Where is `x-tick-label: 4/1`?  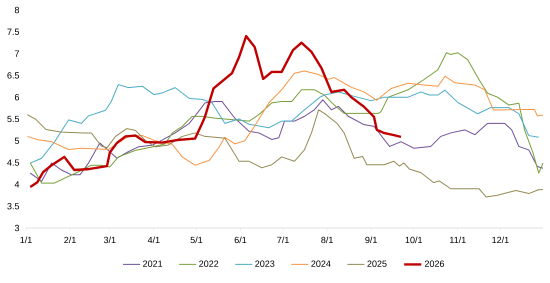
x-tick-label: 4/1 is located at coordinates (154, 240).